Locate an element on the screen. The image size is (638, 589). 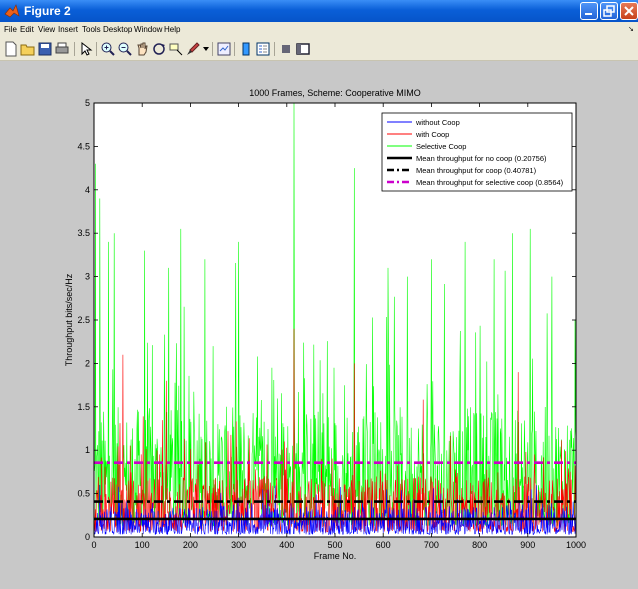
y-tick-label: 3.5 is located at coordinates (83, 233).